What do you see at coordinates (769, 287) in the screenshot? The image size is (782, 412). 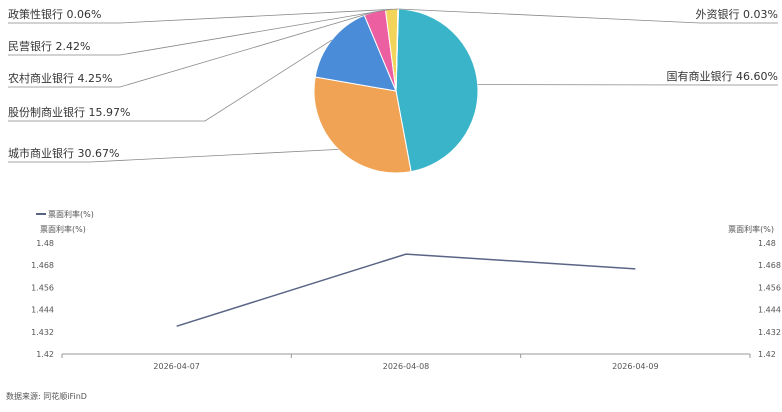 I see `y-tick-right: 1.456` at bounding box center [769, 287].